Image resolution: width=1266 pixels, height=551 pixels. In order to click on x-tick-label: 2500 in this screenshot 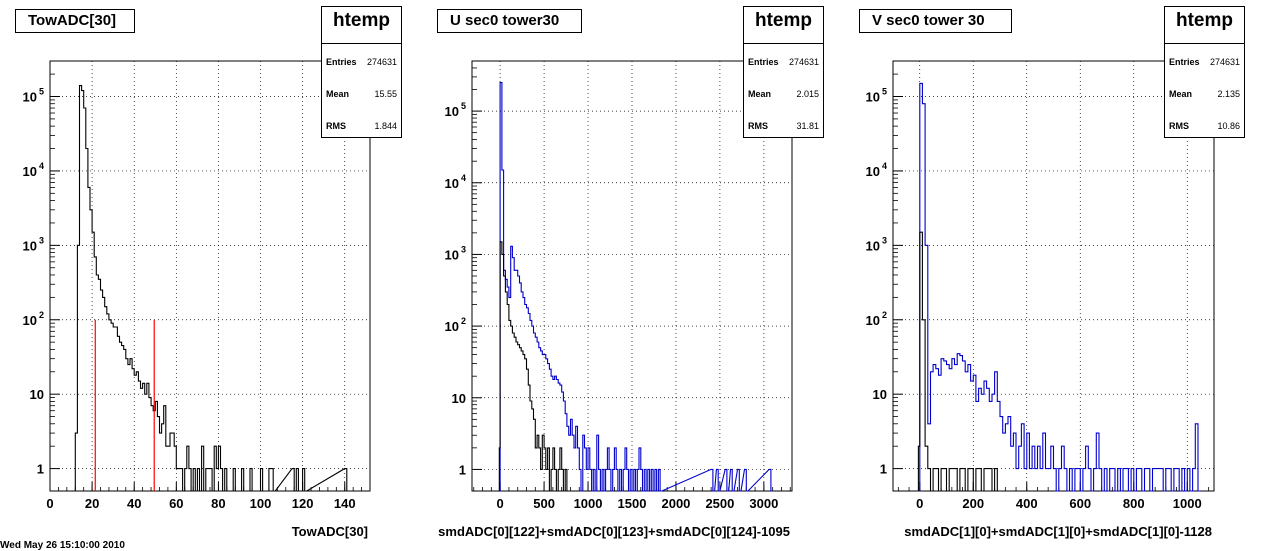, I will do `click(719, 503)`.